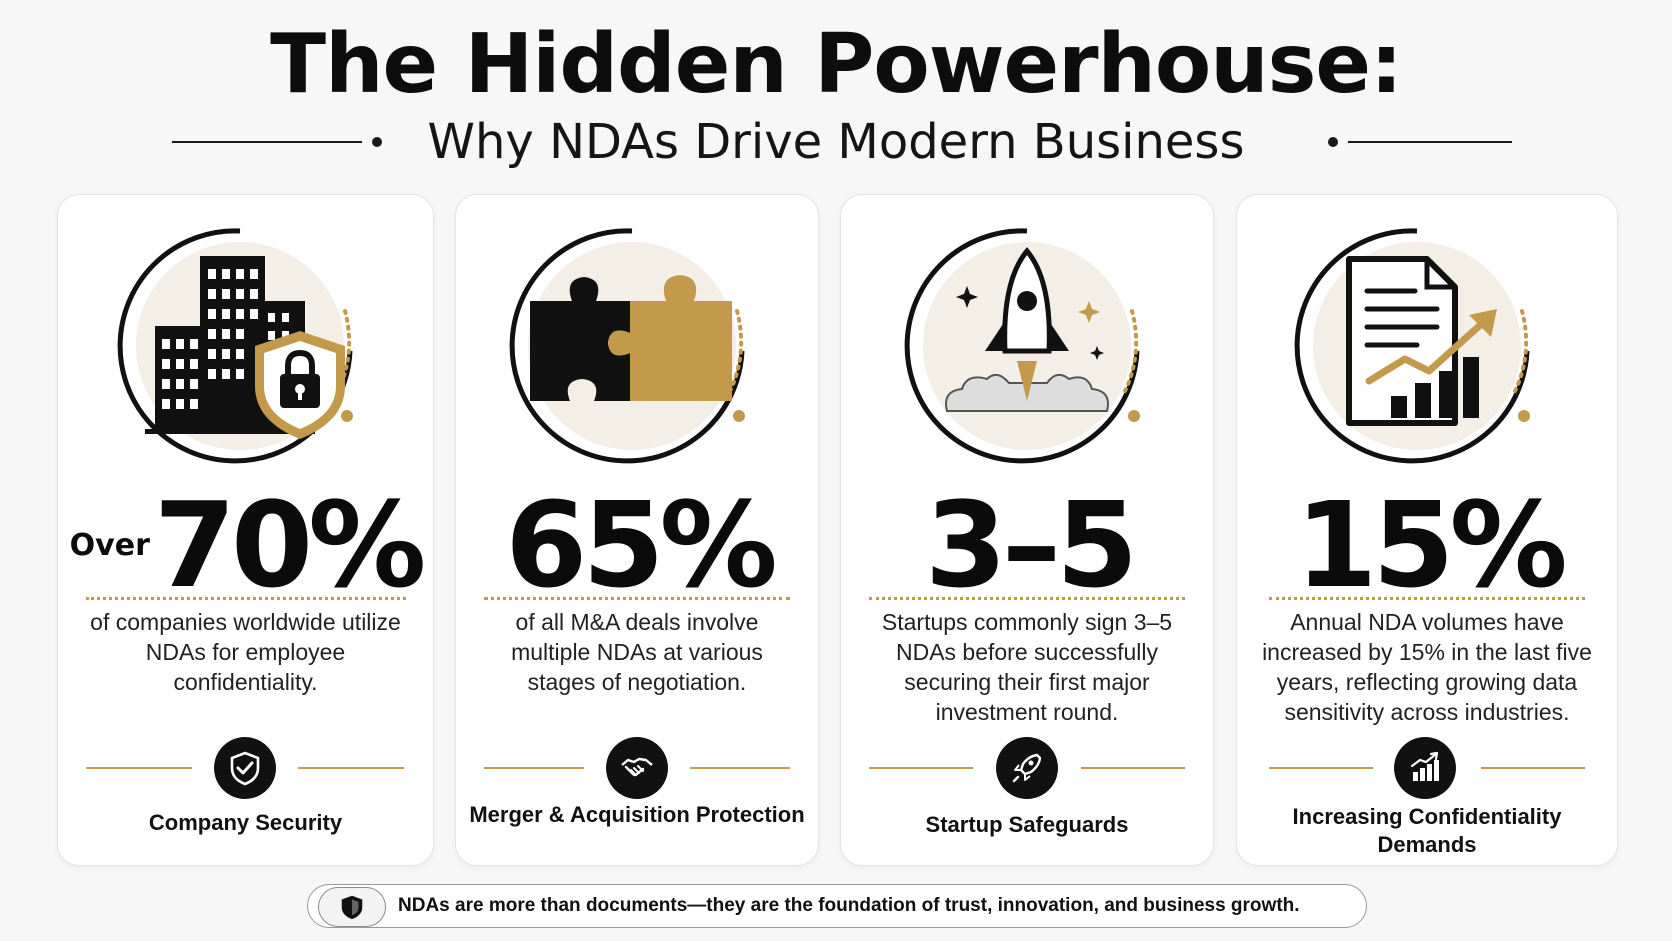 The height and width of the screenshot is (941, 1672). I want to click on subtitle-row: Why NDAs Drive Modern Business, so click(836, 142).